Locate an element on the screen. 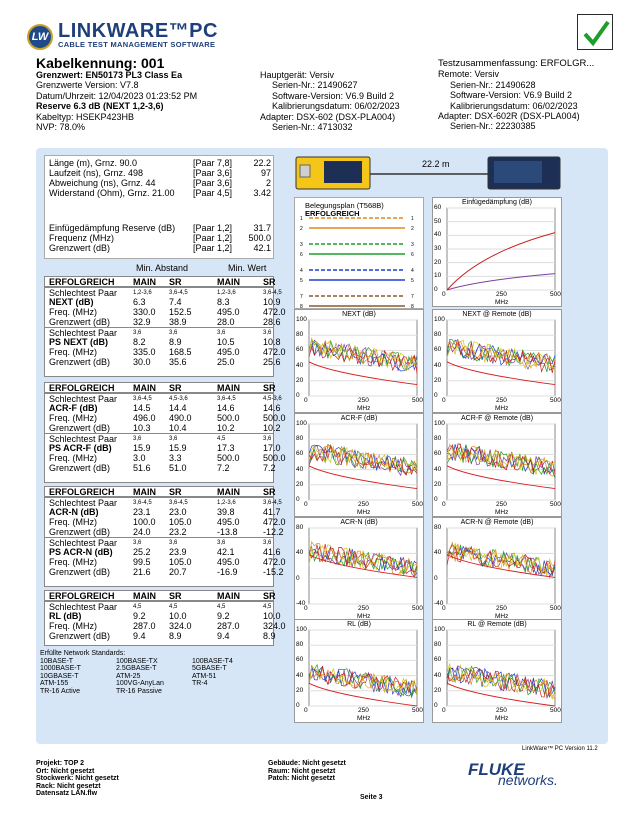 Image resolution: width=626 pixels, height=817 pixels. summary-pair: [Paar 1,2] is located at coordinates (213, 238).